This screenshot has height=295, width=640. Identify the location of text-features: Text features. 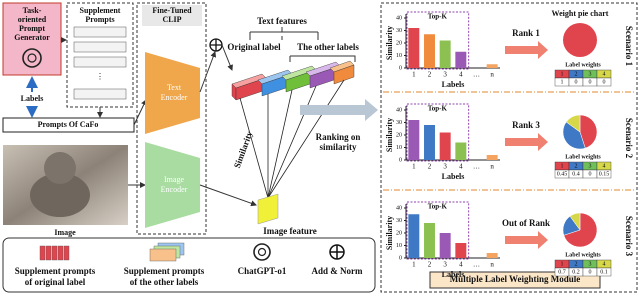
(282, 21).